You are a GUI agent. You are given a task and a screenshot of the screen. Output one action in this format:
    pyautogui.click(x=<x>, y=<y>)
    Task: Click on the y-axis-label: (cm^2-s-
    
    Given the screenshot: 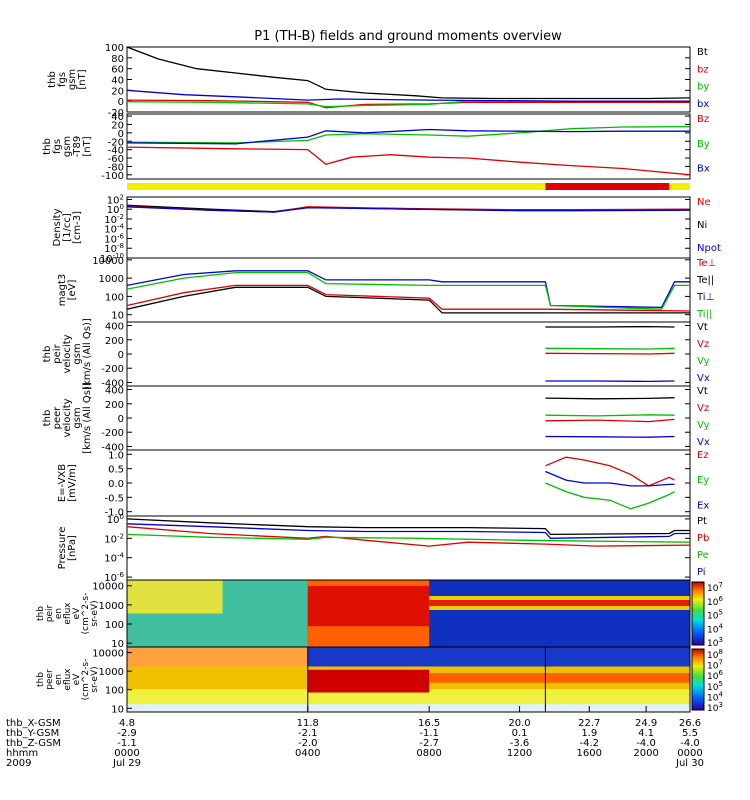 What is the action you would take?
    pyautogui.click(x=86, y=614)
    